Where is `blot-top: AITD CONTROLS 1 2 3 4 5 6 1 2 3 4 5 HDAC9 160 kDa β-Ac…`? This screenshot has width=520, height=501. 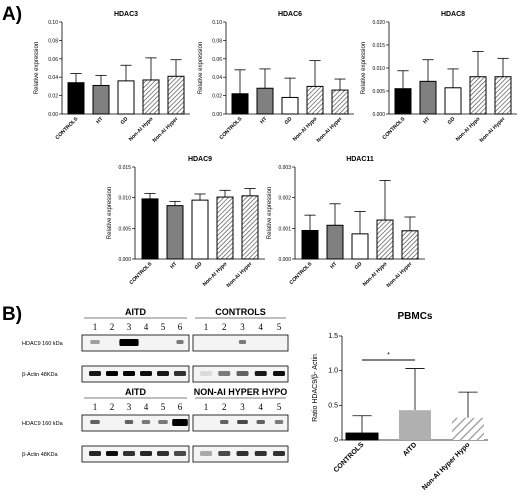
blot-top: AITD CONTROLS 1 2 3 4 5 6 1 2 3 4 5 HDAC9 160 kDa β-Ac… is located at coordinates (155, 345).